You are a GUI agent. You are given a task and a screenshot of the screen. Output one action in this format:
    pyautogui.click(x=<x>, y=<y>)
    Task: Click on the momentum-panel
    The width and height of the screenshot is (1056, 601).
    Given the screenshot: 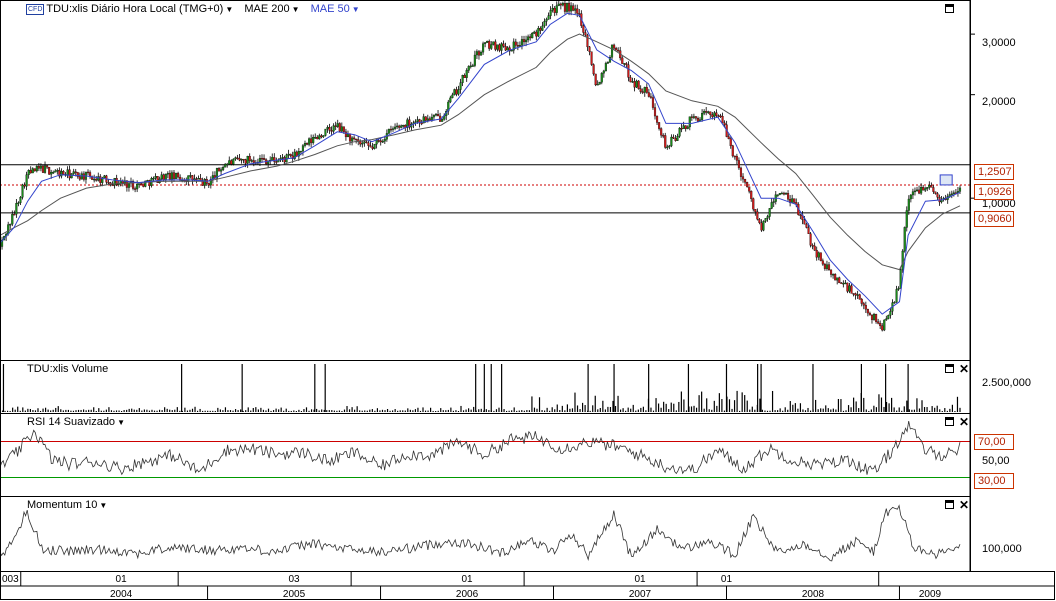 What is the action you would take?
    pyautogui.click(x=480, y=533)
    